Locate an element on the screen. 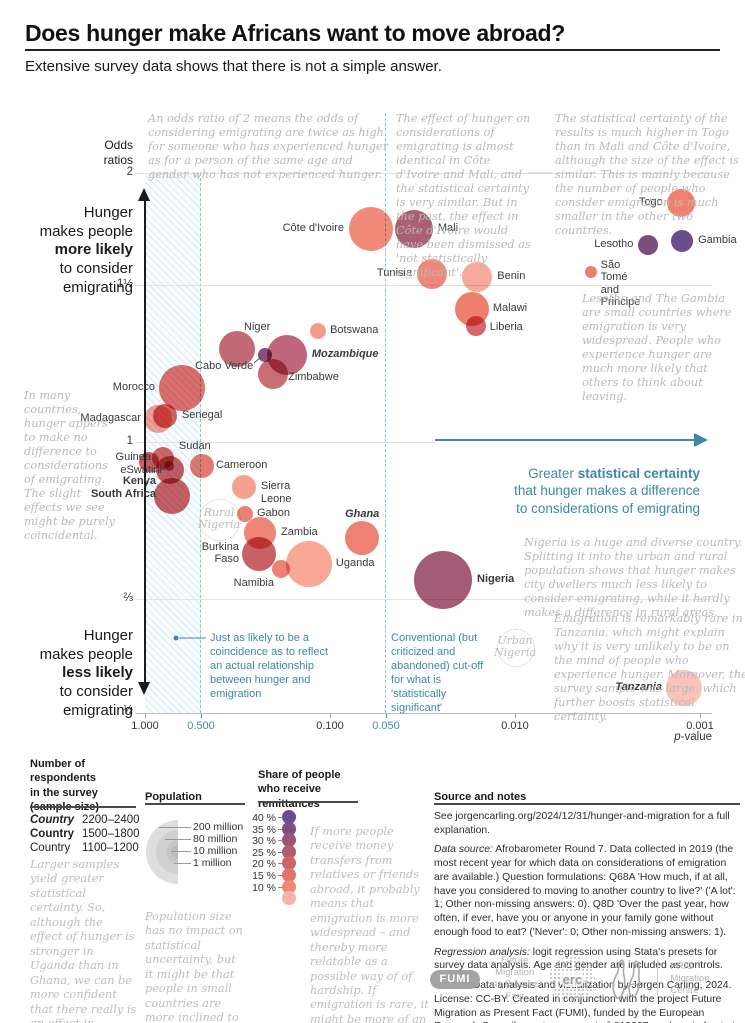 Image resolution: width=745 pixels, height=1023 pixels. more-likely-pre: Hunger makes people is located at coordinates (86, 221).